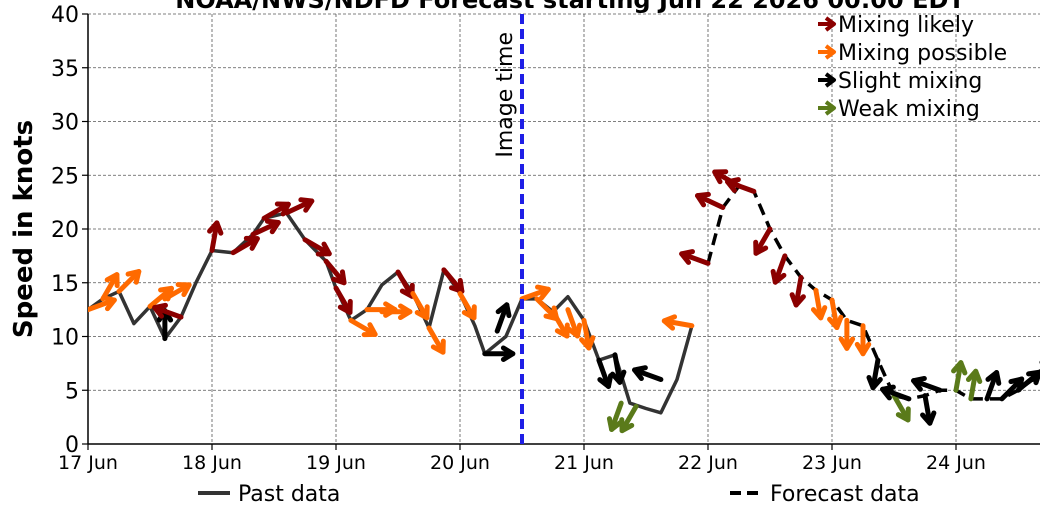 This screenshot has height=506, width=1040. What do you see at coordinates (65, 123) in the screenshot?
I see `y-tick-label: 30` at bounding box center [65, 123].